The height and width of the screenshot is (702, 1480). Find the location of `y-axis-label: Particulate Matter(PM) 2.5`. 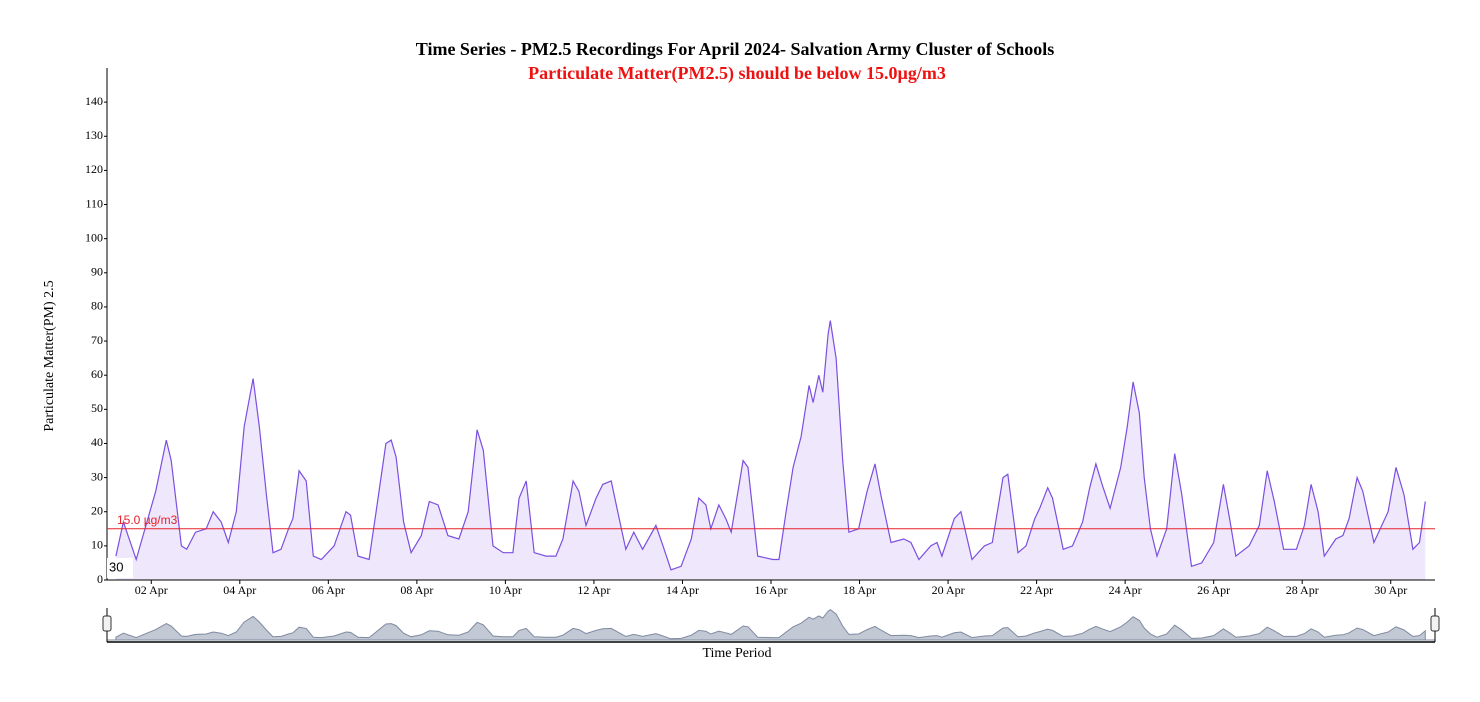

y-axis-label: Particulate Matter(PM) 2.5 is located at coordinates (49, 355).